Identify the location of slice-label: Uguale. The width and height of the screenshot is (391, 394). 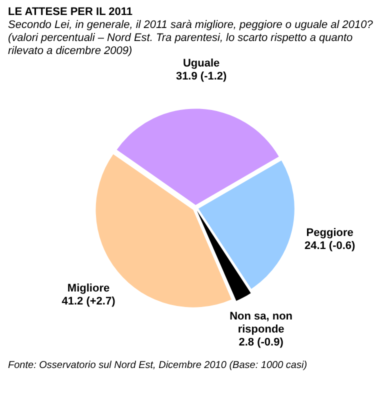
(201, 64).